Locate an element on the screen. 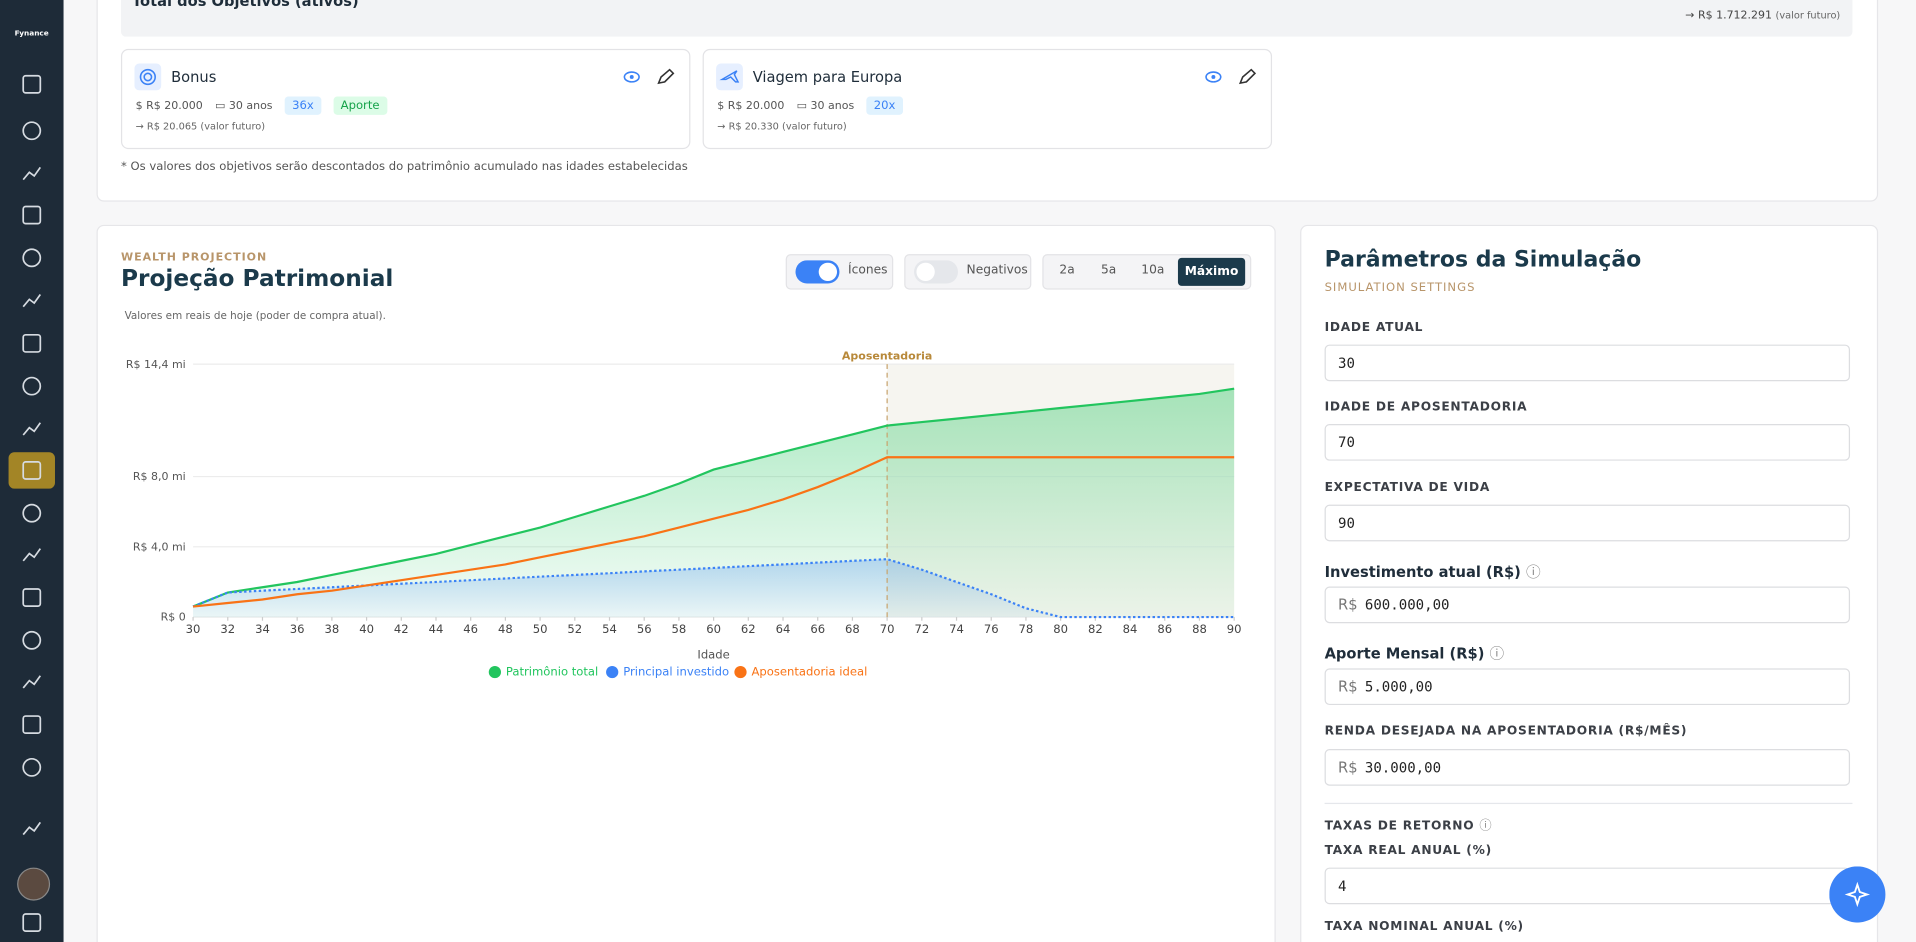 This screenshot has height=942, width=1916. legend-label: Patrimônio total is located at coordinates (552, 672).